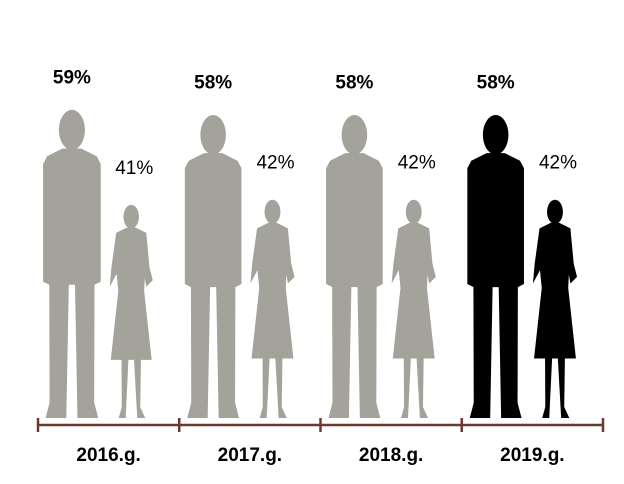 The width and height of the screenshot is (624, 484). Describe the element at coordinates (72, 77) in the screenshot. I see `value-label: 59%` at that location.